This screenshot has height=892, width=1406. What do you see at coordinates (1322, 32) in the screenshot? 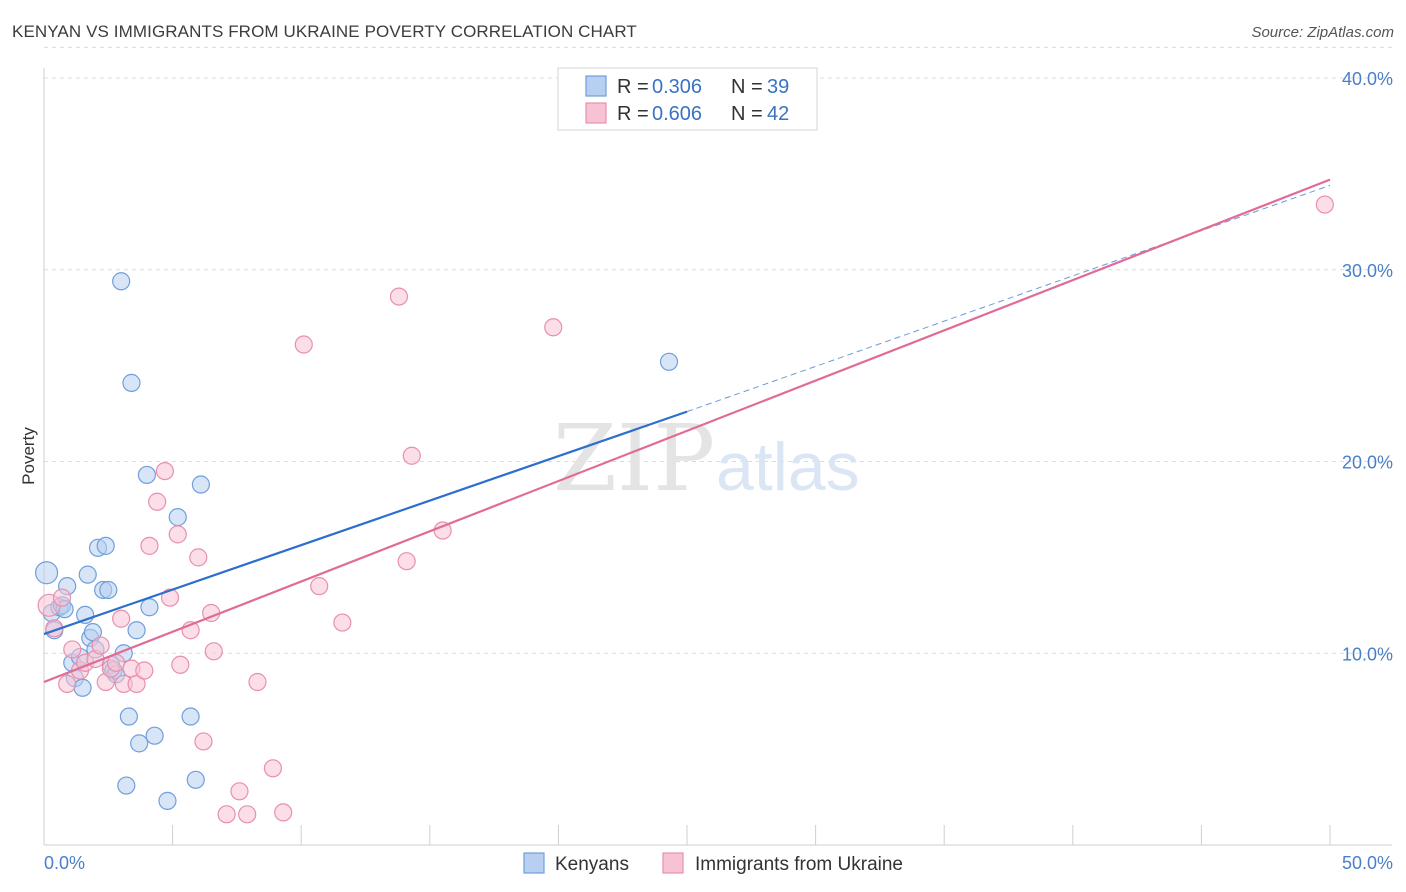
I see `source-label: Source: ZipAtlas.com` at bounding box center [1322, 32].